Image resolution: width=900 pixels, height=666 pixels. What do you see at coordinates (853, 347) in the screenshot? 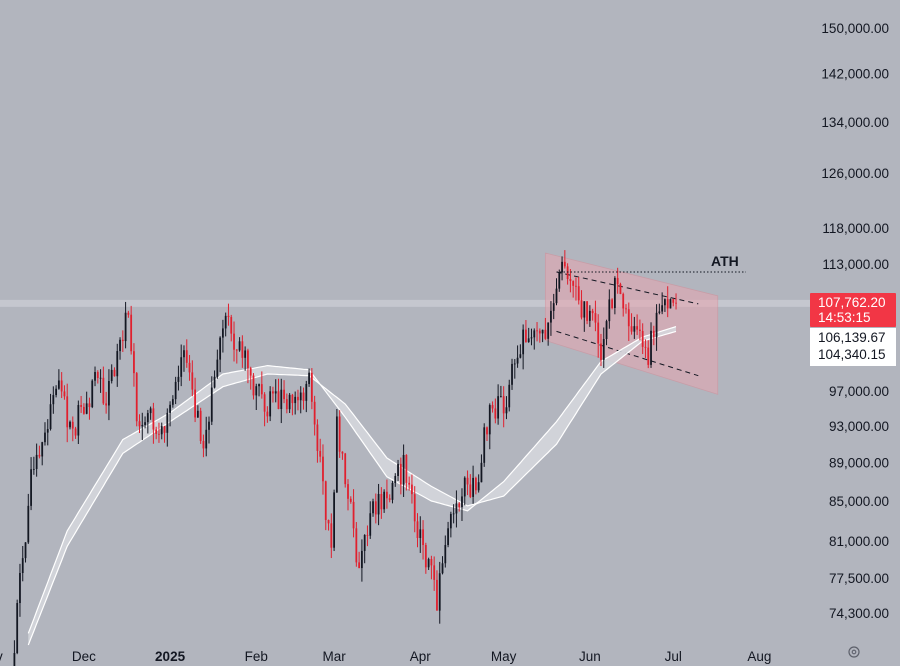
I see `price-tag-ma` at bounding box center [853, 347].